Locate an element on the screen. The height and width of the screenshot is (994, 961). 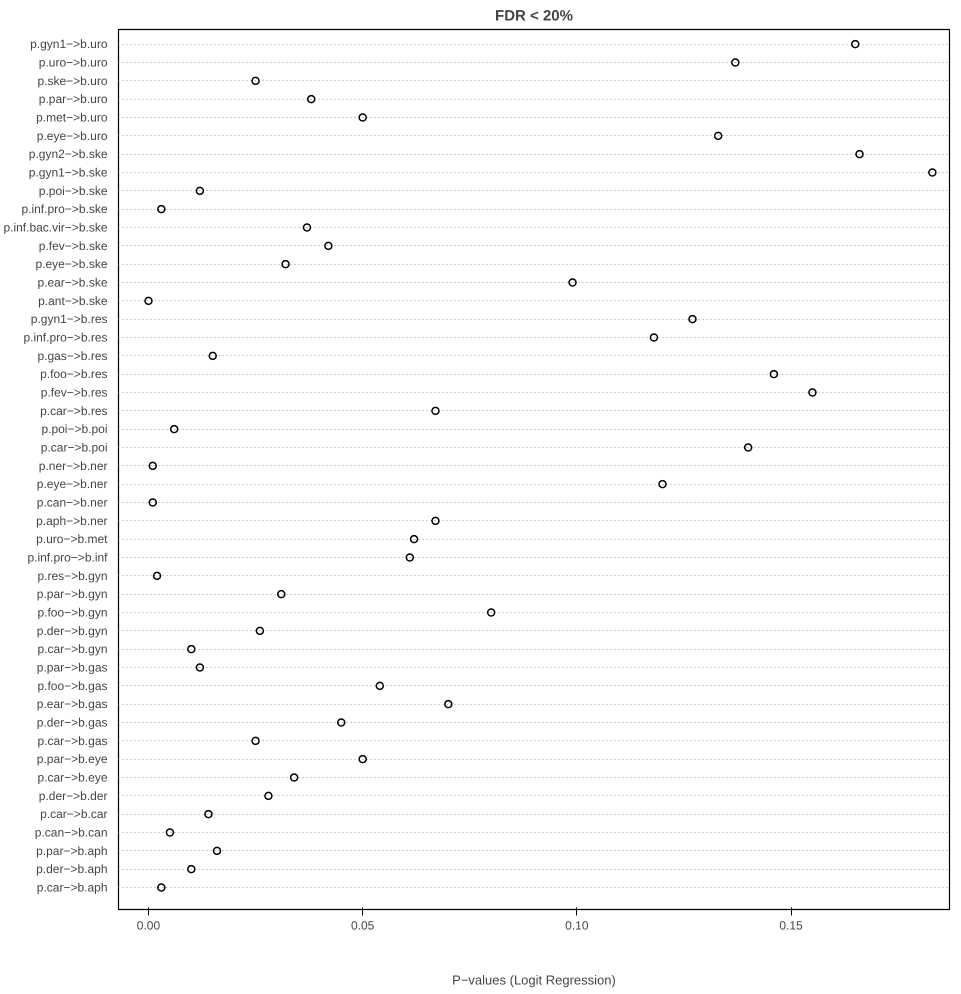
x-axis-title: P−values (Logit Regression) is located at coordinates (534, 980).